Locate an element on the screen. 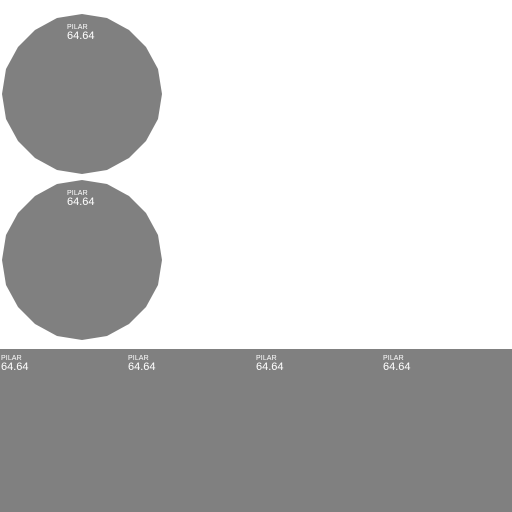 The width and height of the screenshot is (512, 512). pilar-circle-1: PILAR 64.64 is located at coordinates (82, 94).